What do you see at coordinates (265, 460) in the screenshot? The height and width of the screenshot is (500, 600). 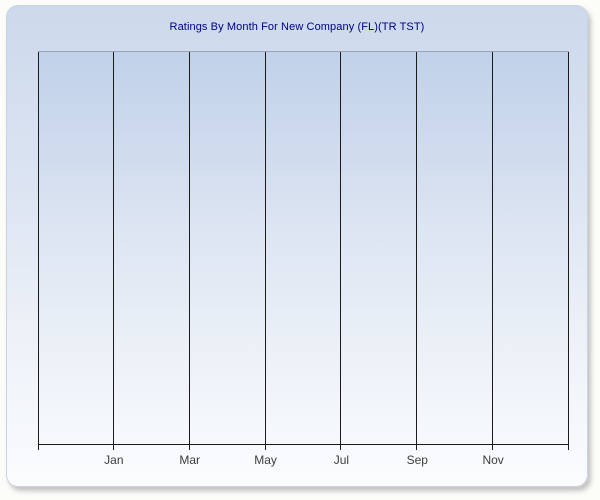 I see `x-axis-label: May` at bounding box center [265, 460].